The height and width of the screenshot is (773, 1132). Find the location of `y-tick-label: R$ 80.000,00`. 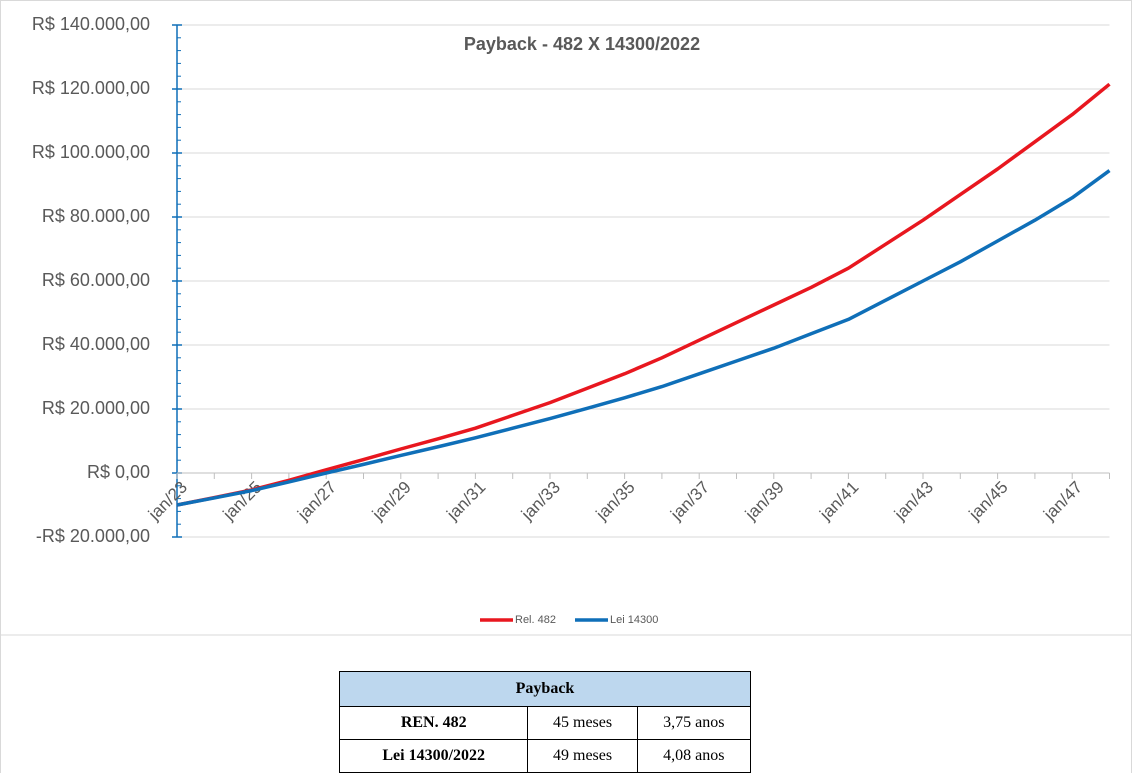

y-tick-label: R$ 80.000,00 is located at coordinates (96, 216).